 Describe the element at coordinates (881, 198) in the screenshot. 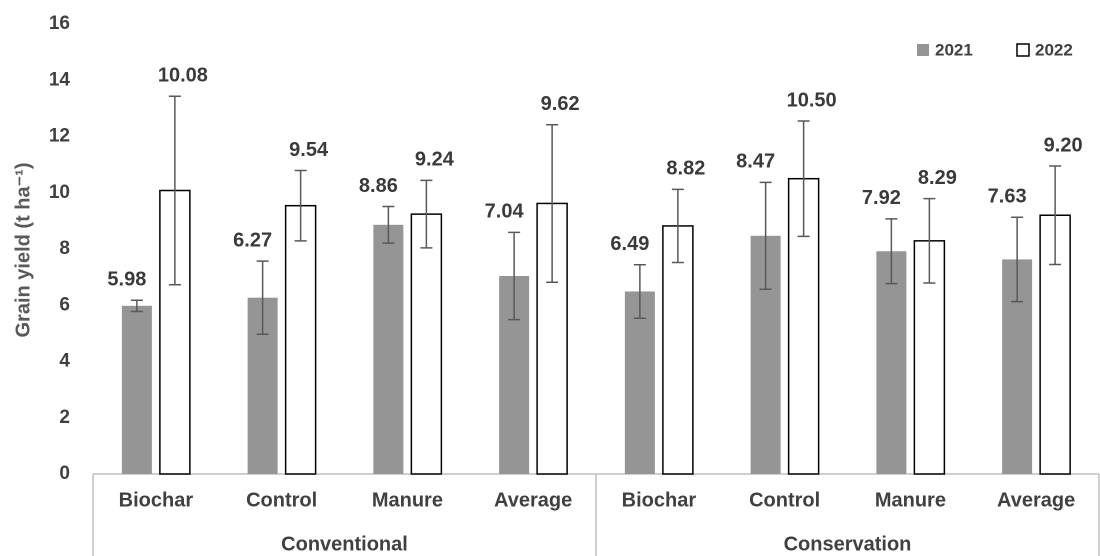

I see `value-label: 7.92` at that location.